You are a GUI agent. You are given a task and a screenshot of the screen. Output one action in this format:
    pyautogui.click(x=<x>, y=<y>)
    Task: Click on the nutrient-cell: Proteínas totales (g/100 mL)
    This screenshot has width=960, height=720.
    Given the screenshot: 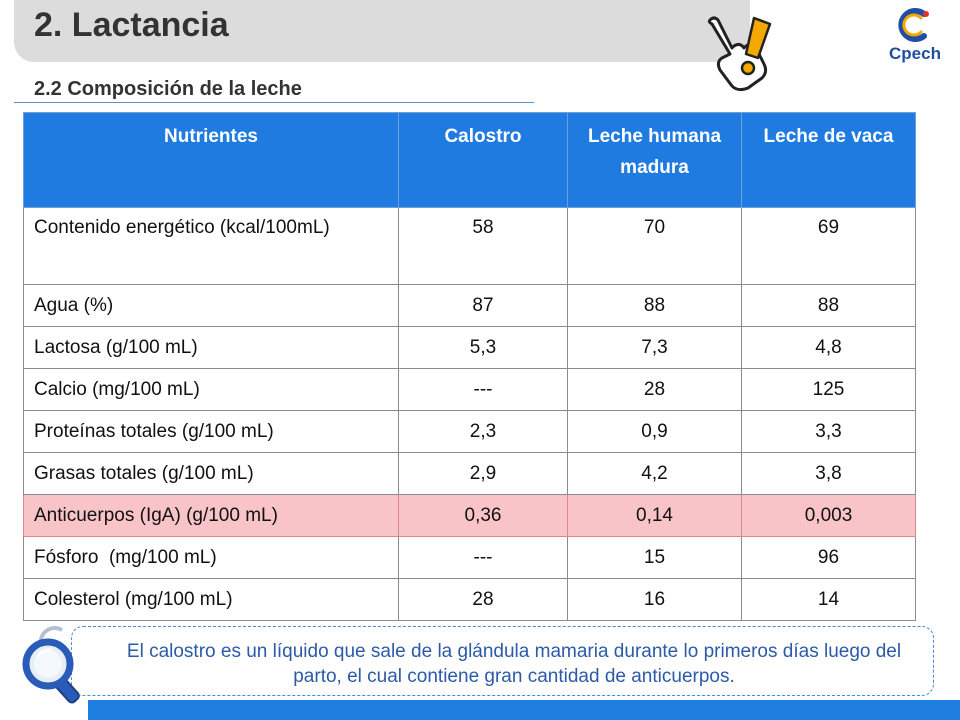 What is the action you would take?
    pyautogui.click(x=211, y=431)
    